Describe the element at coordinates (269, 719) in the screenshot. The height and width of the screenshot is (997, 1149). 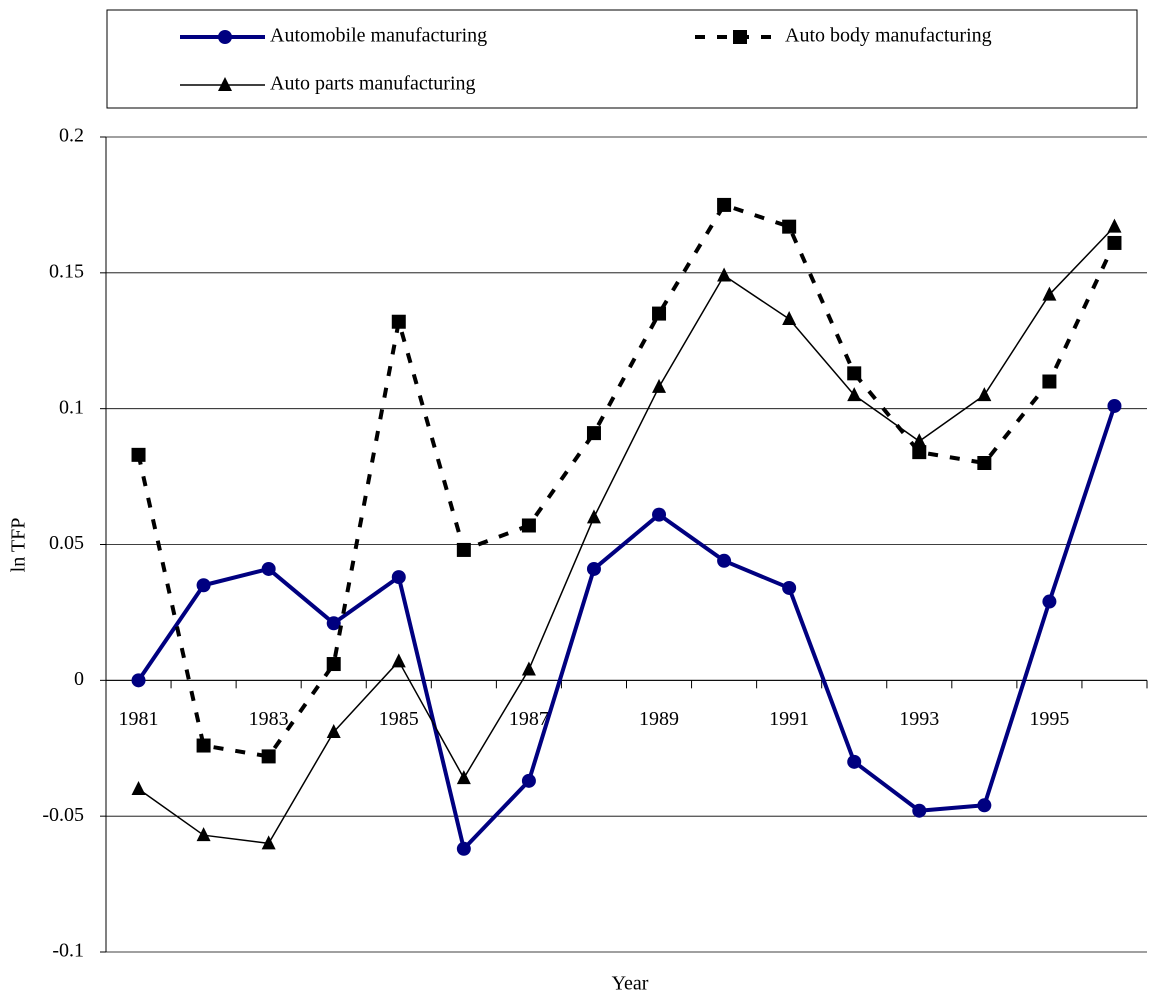
I see `x-tick-label: 1983` at that location.